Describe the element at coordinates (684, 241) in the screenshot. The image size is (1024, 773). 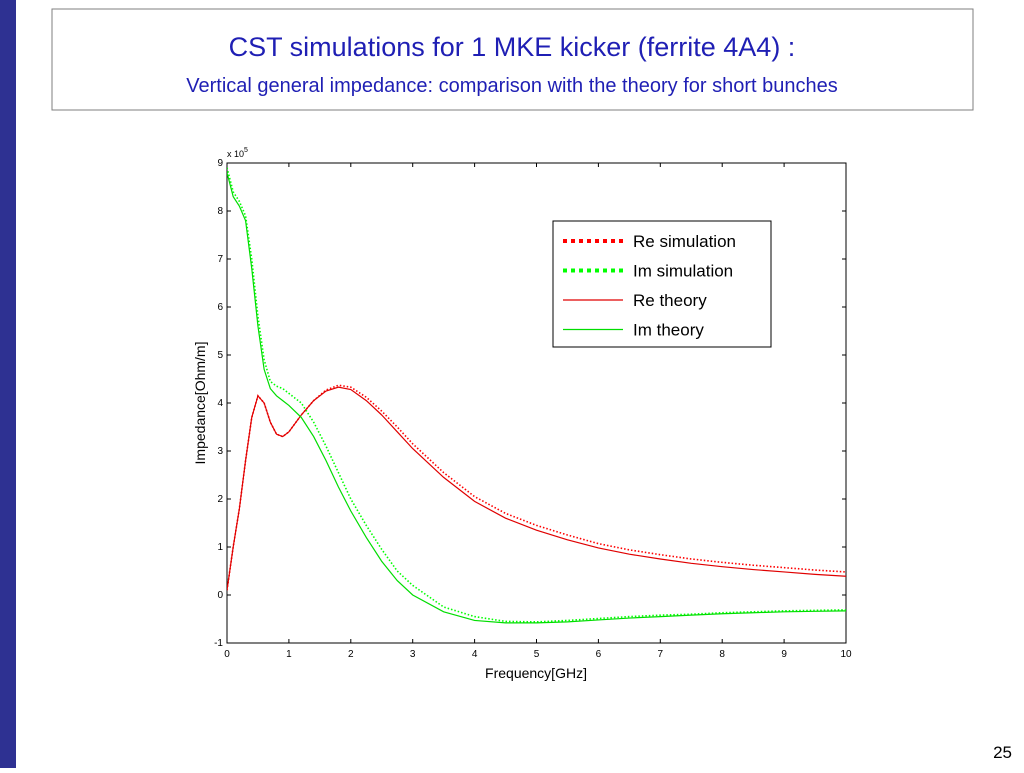
I see `legend-label: Re simulation` at that location.